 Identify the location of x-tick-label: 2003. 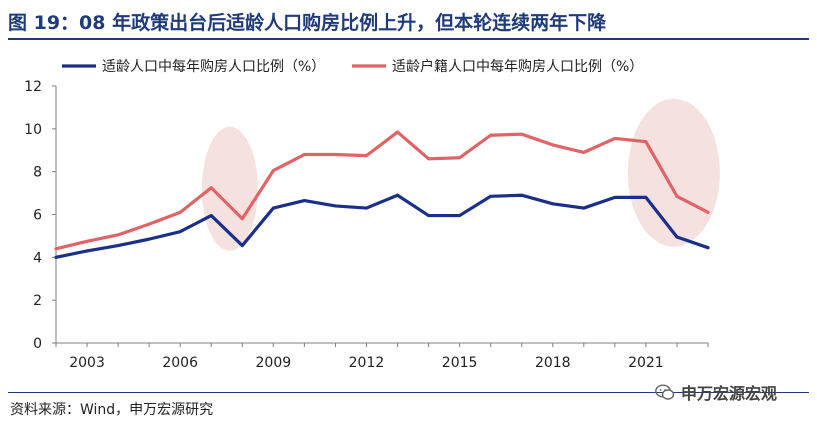
(87, 363).